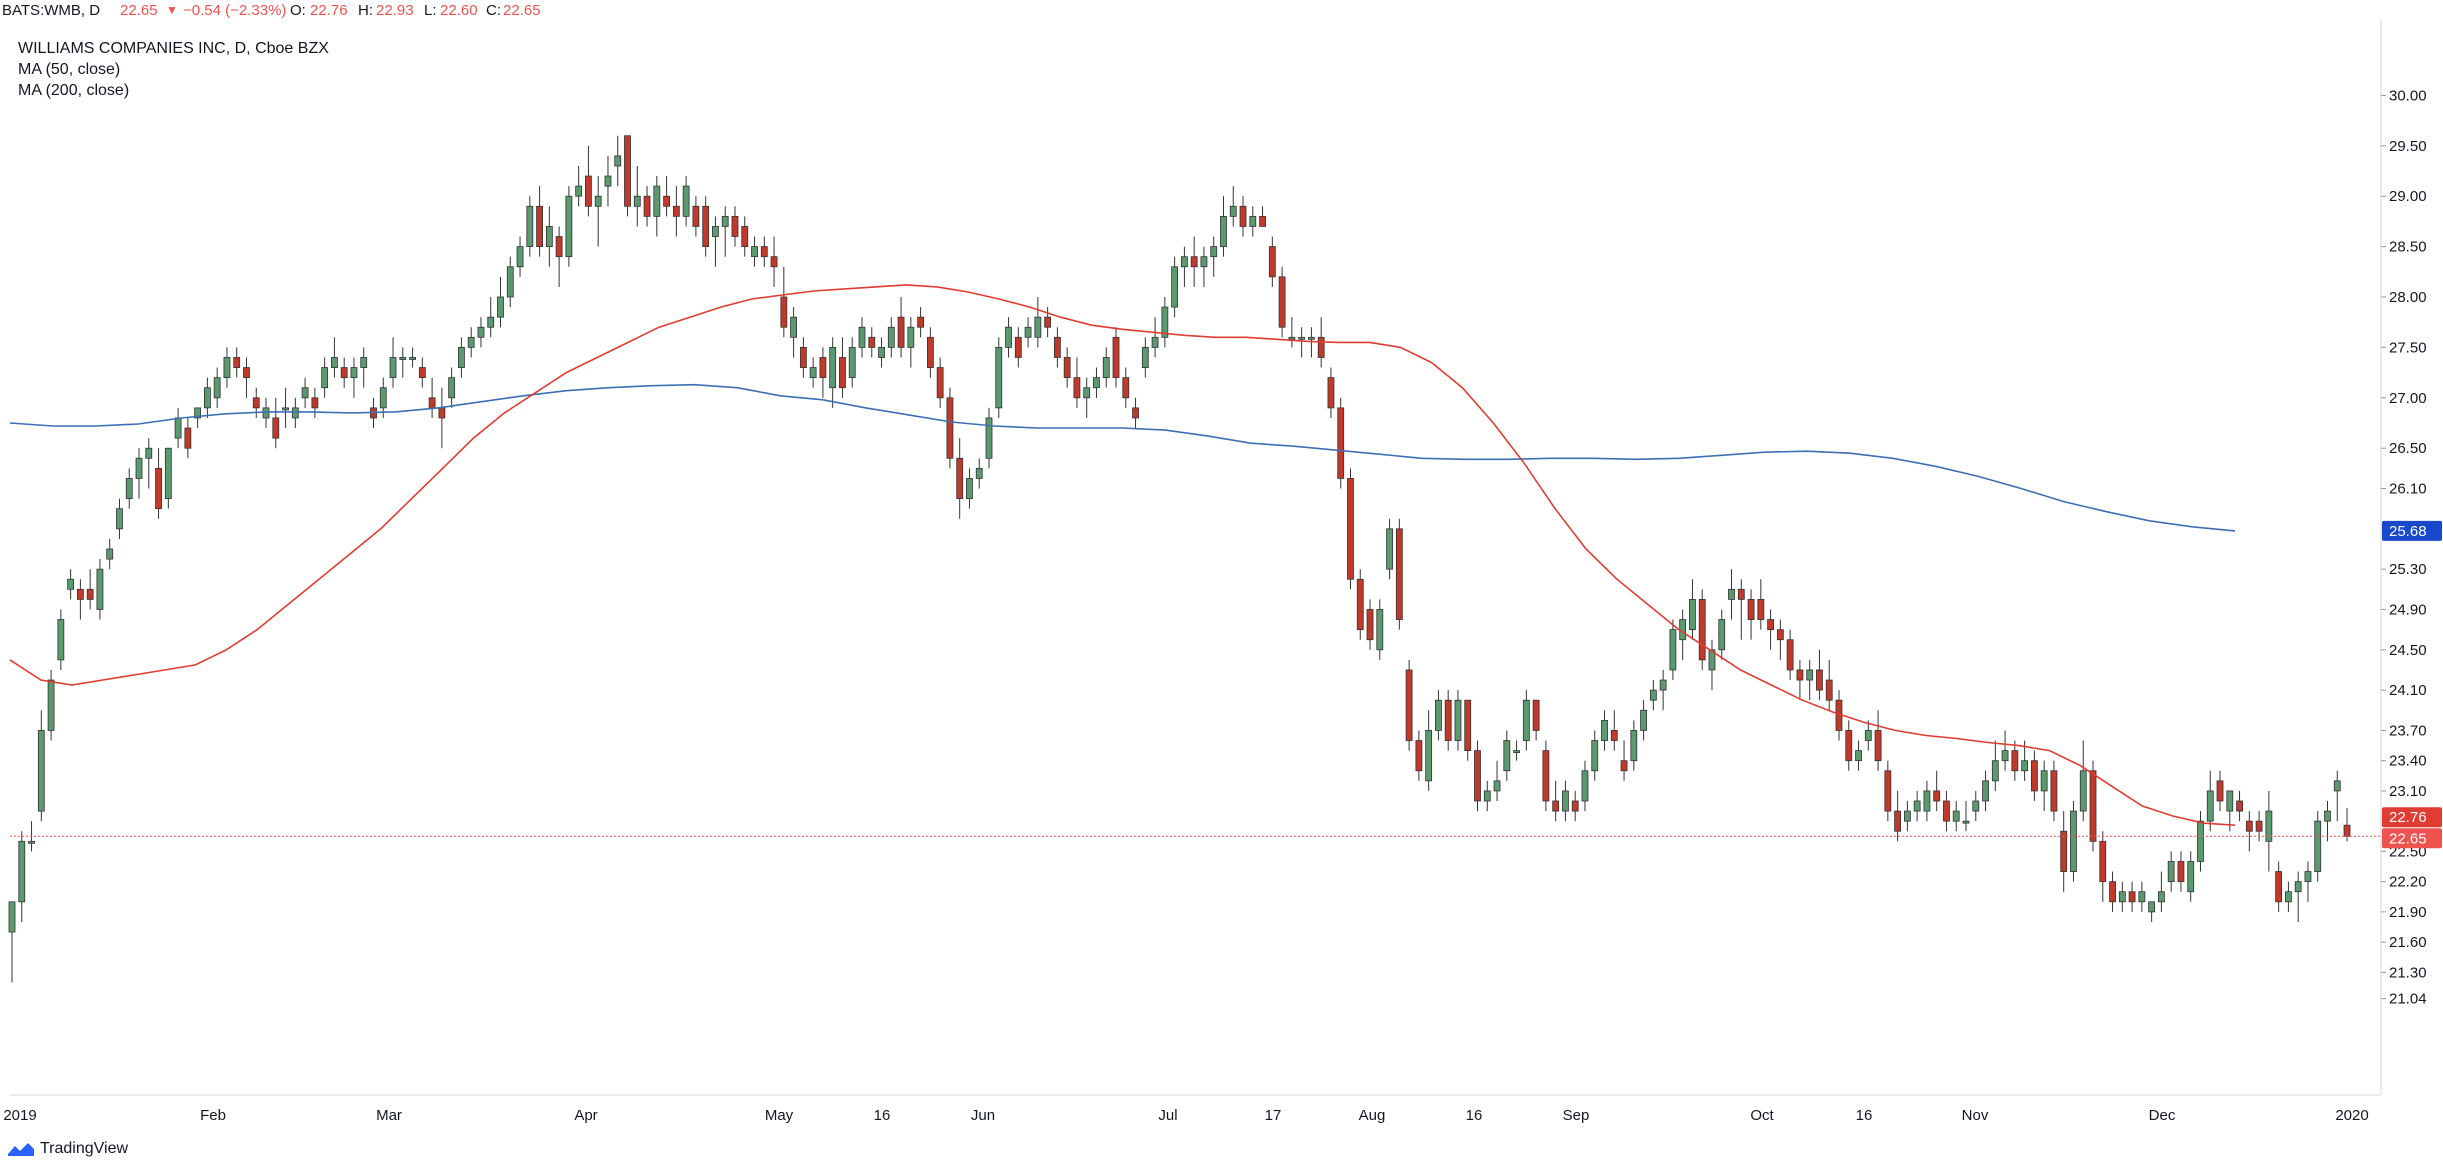  I want to click on tradingview-brand: TradingView, so click(84, 1148).